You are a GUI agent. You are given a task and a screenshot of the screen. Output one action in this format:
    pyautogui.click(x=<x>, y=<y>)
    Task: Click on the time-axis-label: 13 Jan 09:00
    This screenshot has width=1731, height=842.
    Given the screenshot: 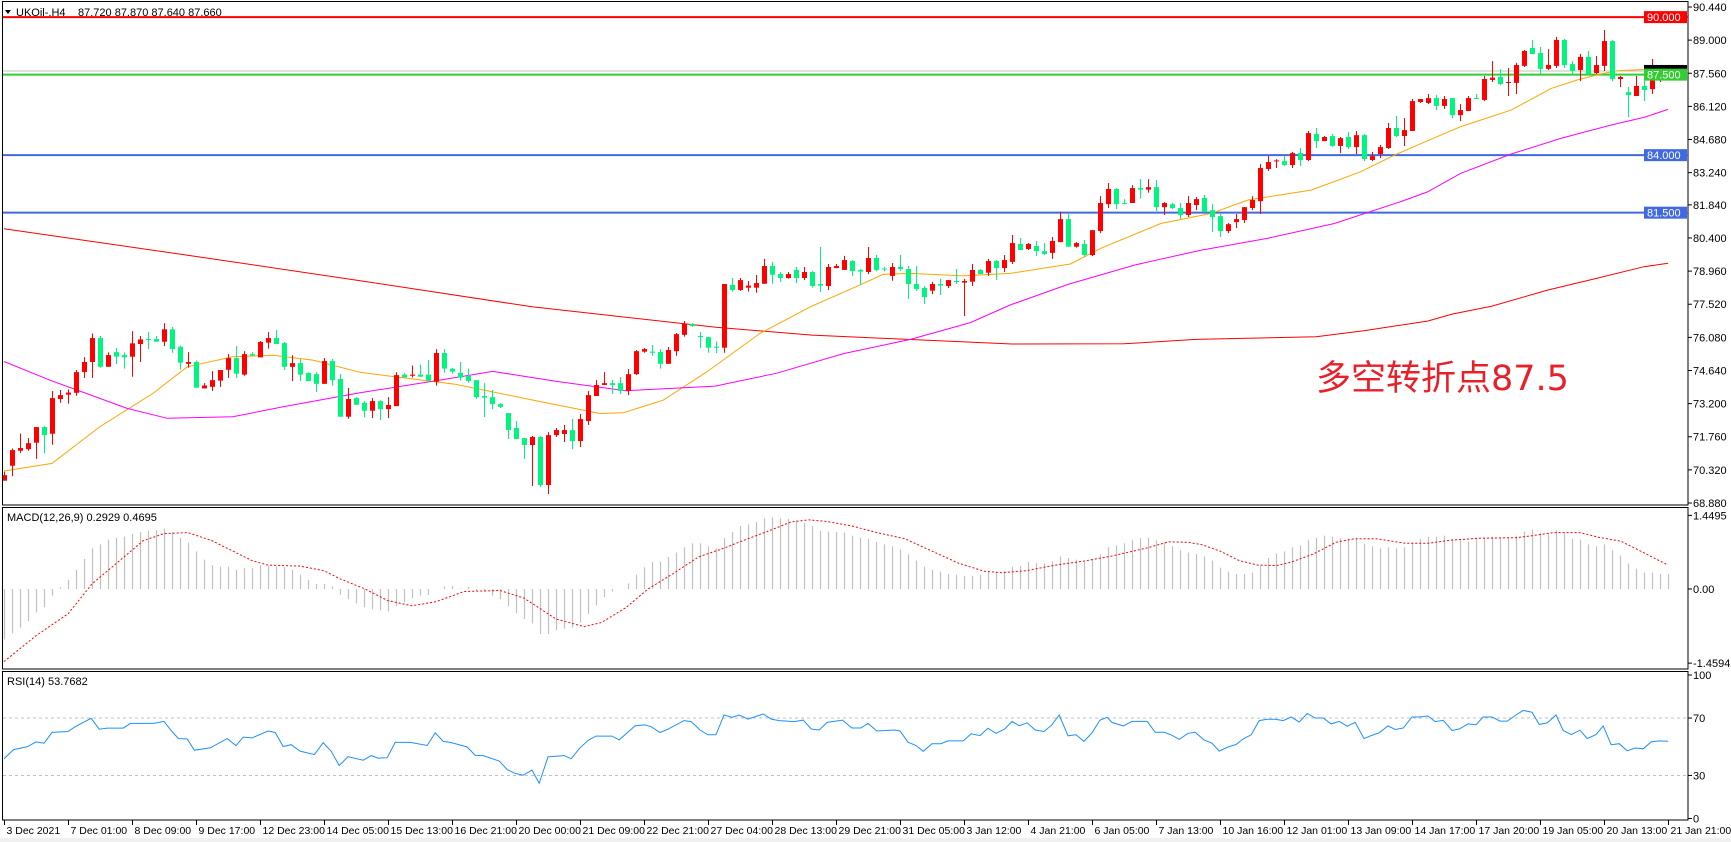 What is the action you would take?
    pyautogui.click(x=1381, y=831)
    